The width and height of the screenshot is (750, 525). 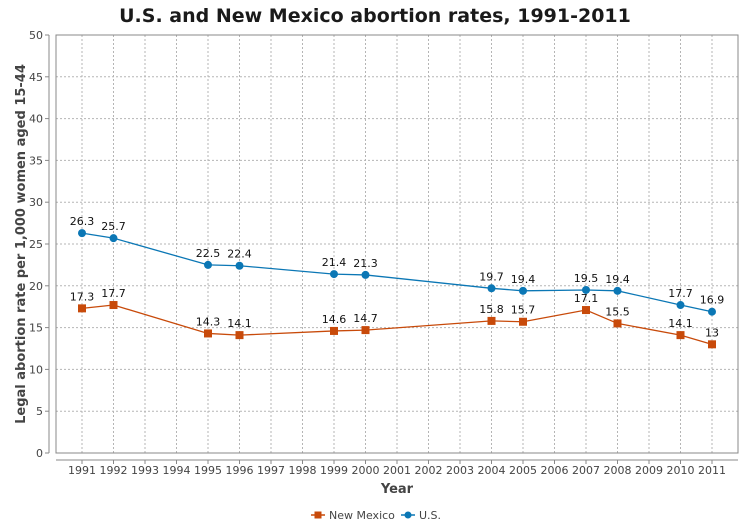 What do you see at coordinates (36, 160) in the screenshot?
I see `y-tick-label: 35` at bounding box center [36, 160].